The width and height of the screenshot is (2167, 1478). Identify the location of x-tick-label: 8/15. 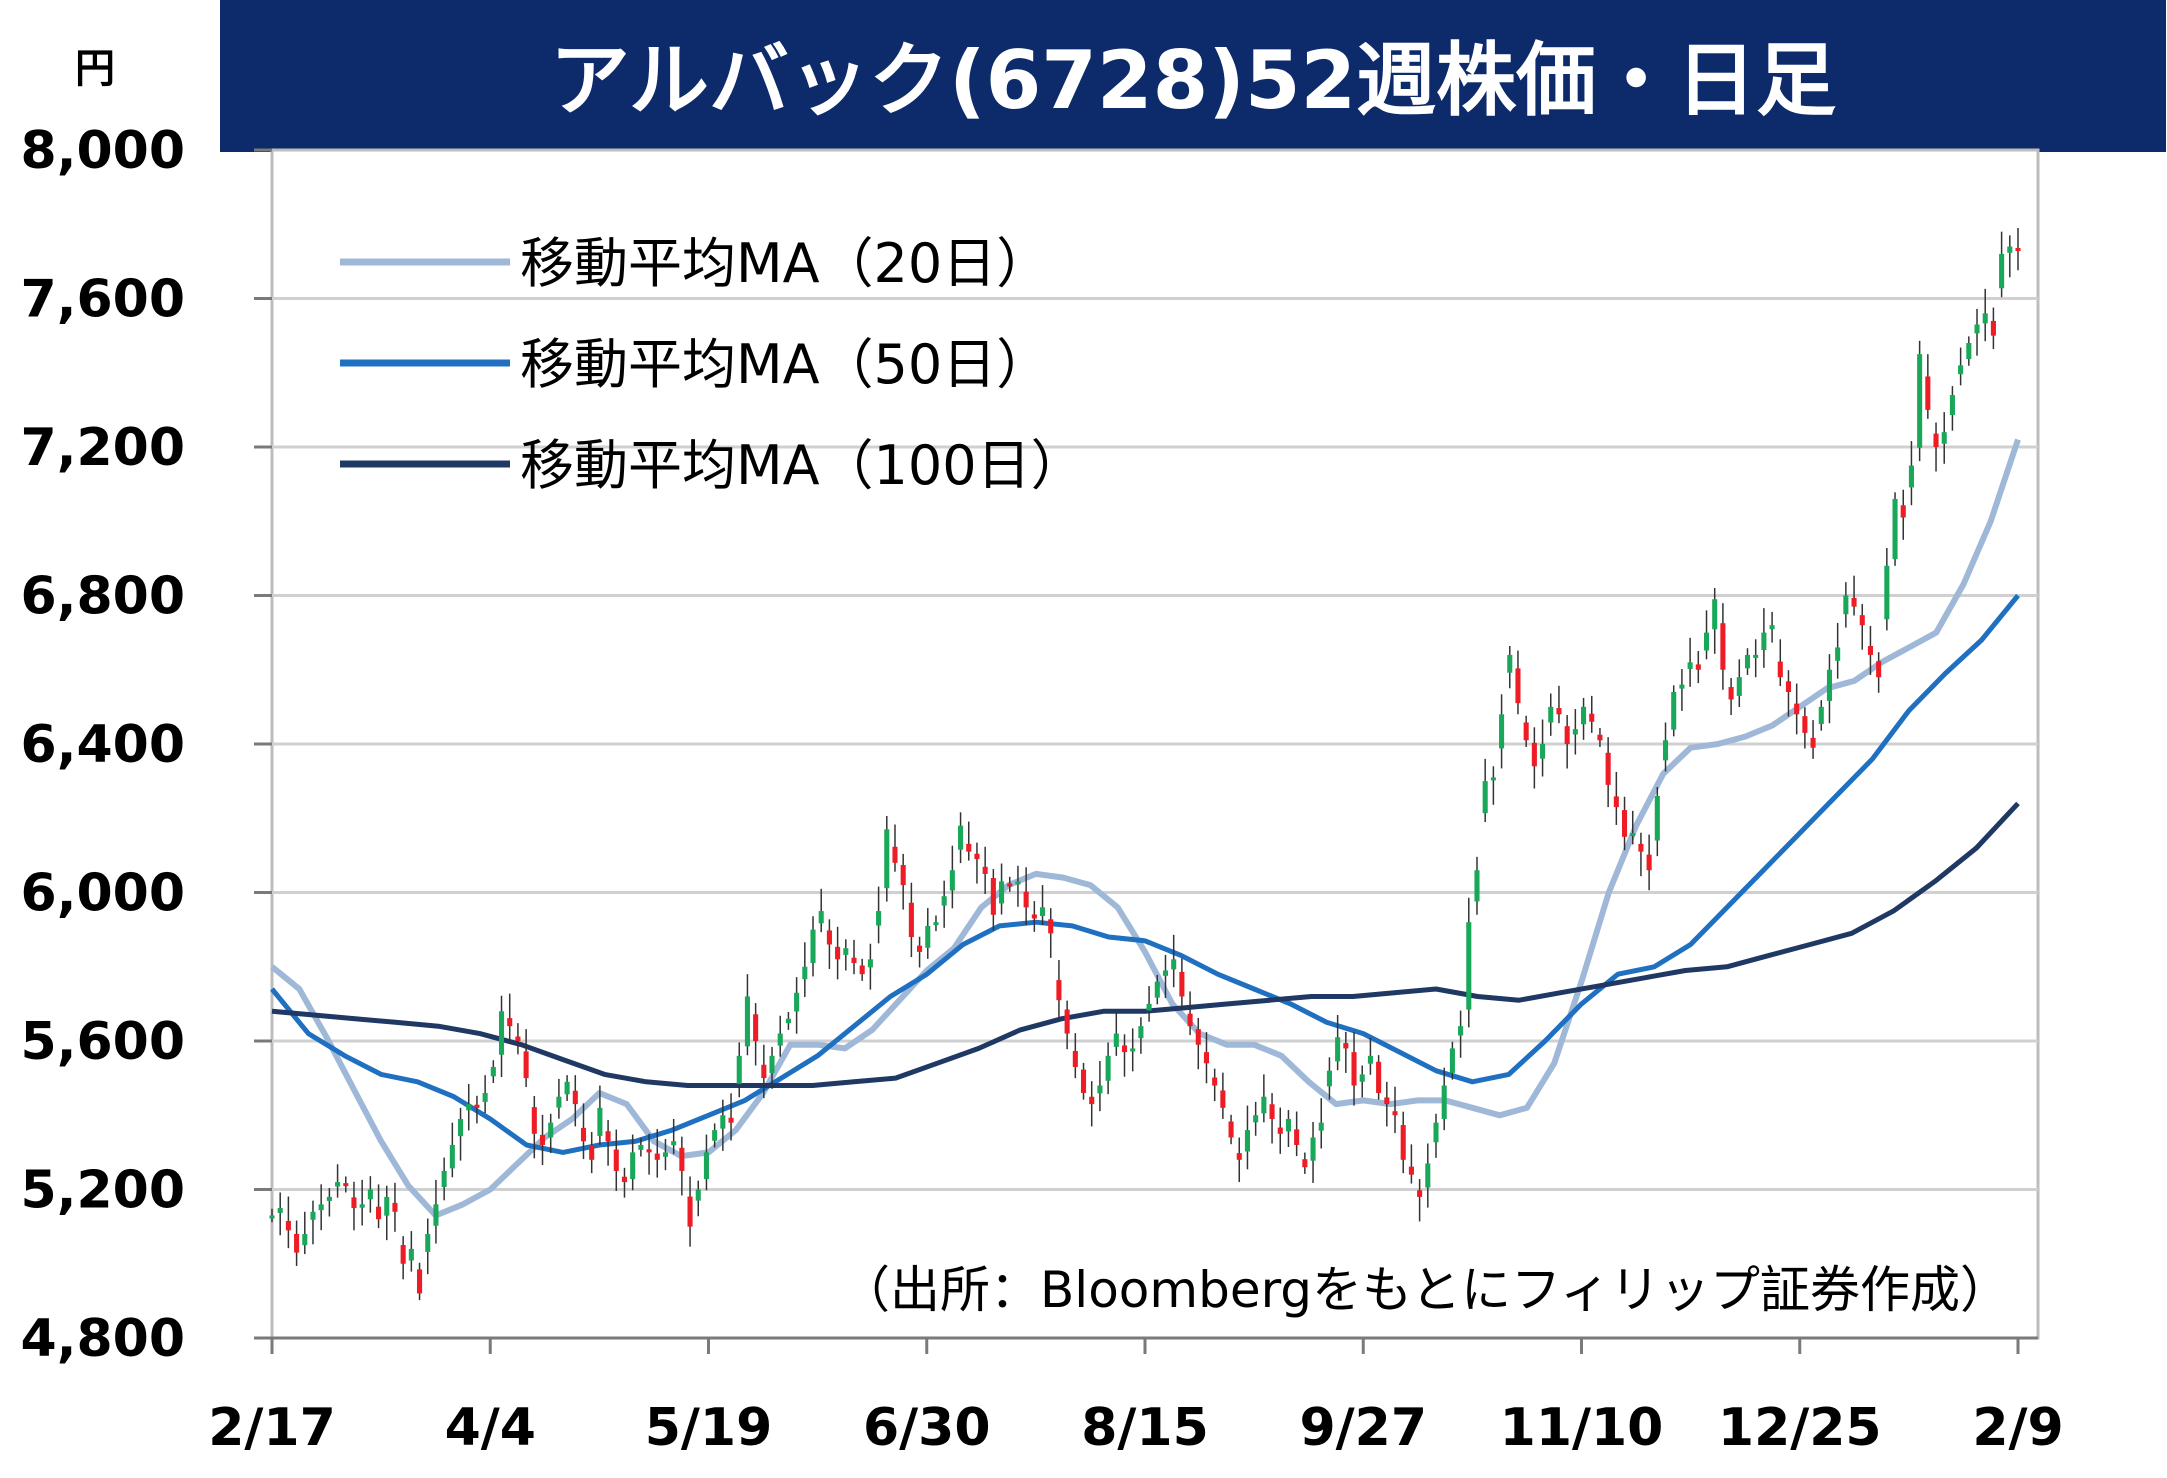
(1145, 1428).